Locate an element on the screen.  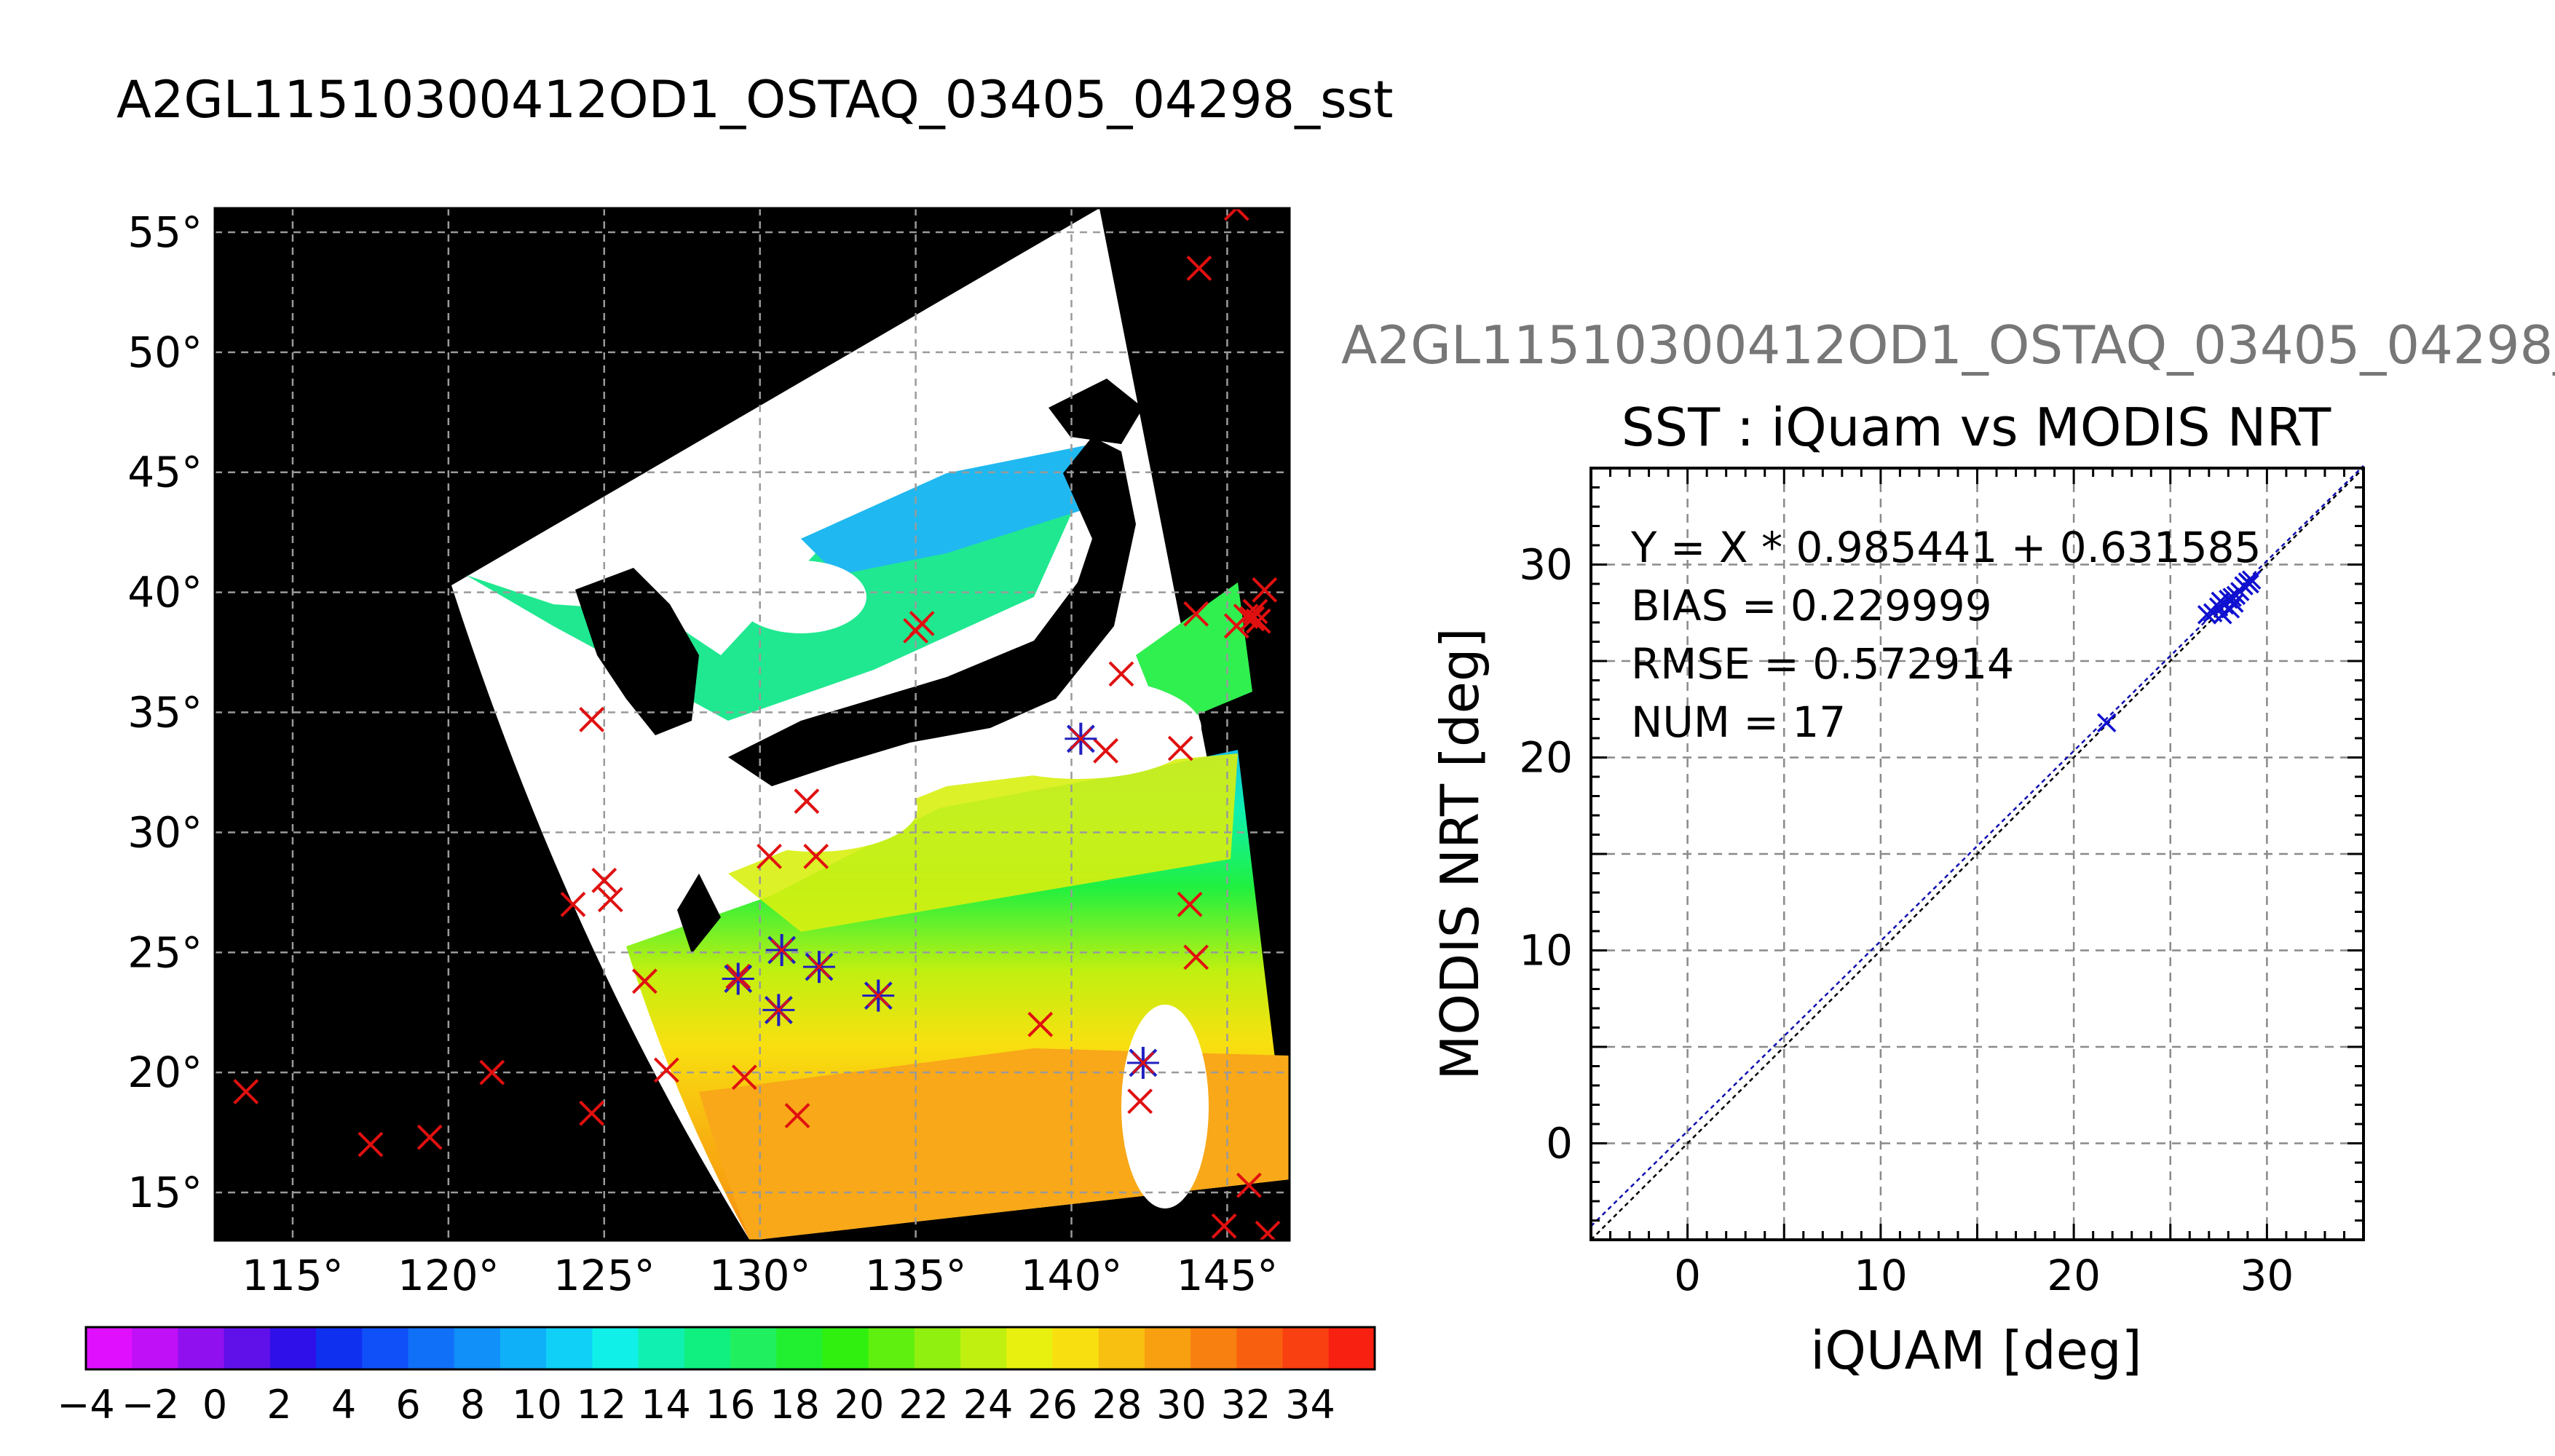
map-lat-tick-label: 40° is located at coordinates (164, 592).